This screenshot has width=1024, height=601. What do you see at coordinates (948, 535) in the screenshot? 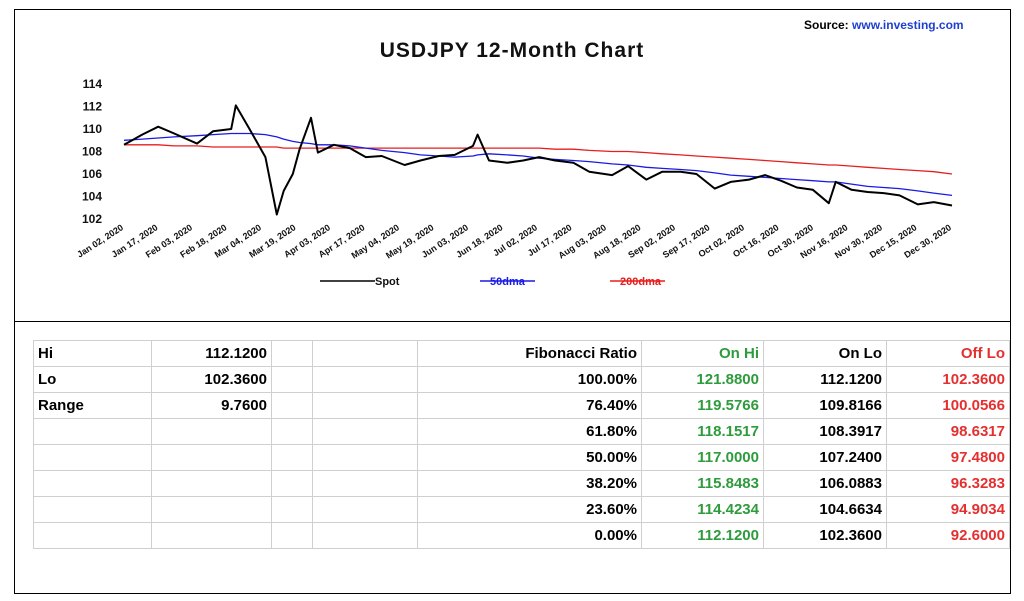
I see `off-lo-cell: 92.6000` at bounding box center [948, 535].